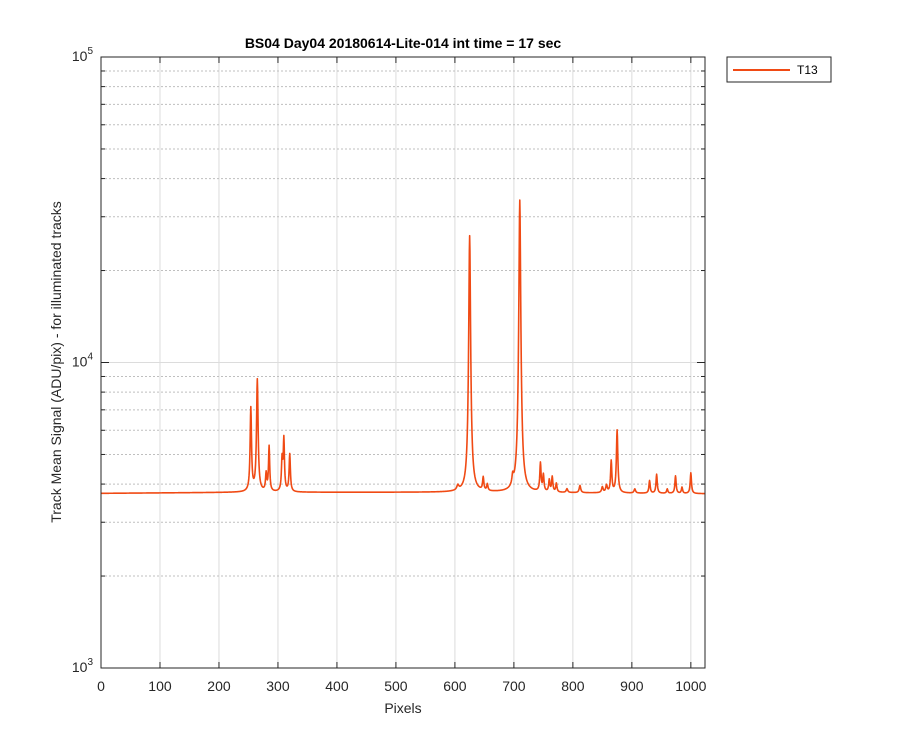  Describe the element at coordinates (101, 686) in the screenshot. I see `x-tick-label: 0` at that location.